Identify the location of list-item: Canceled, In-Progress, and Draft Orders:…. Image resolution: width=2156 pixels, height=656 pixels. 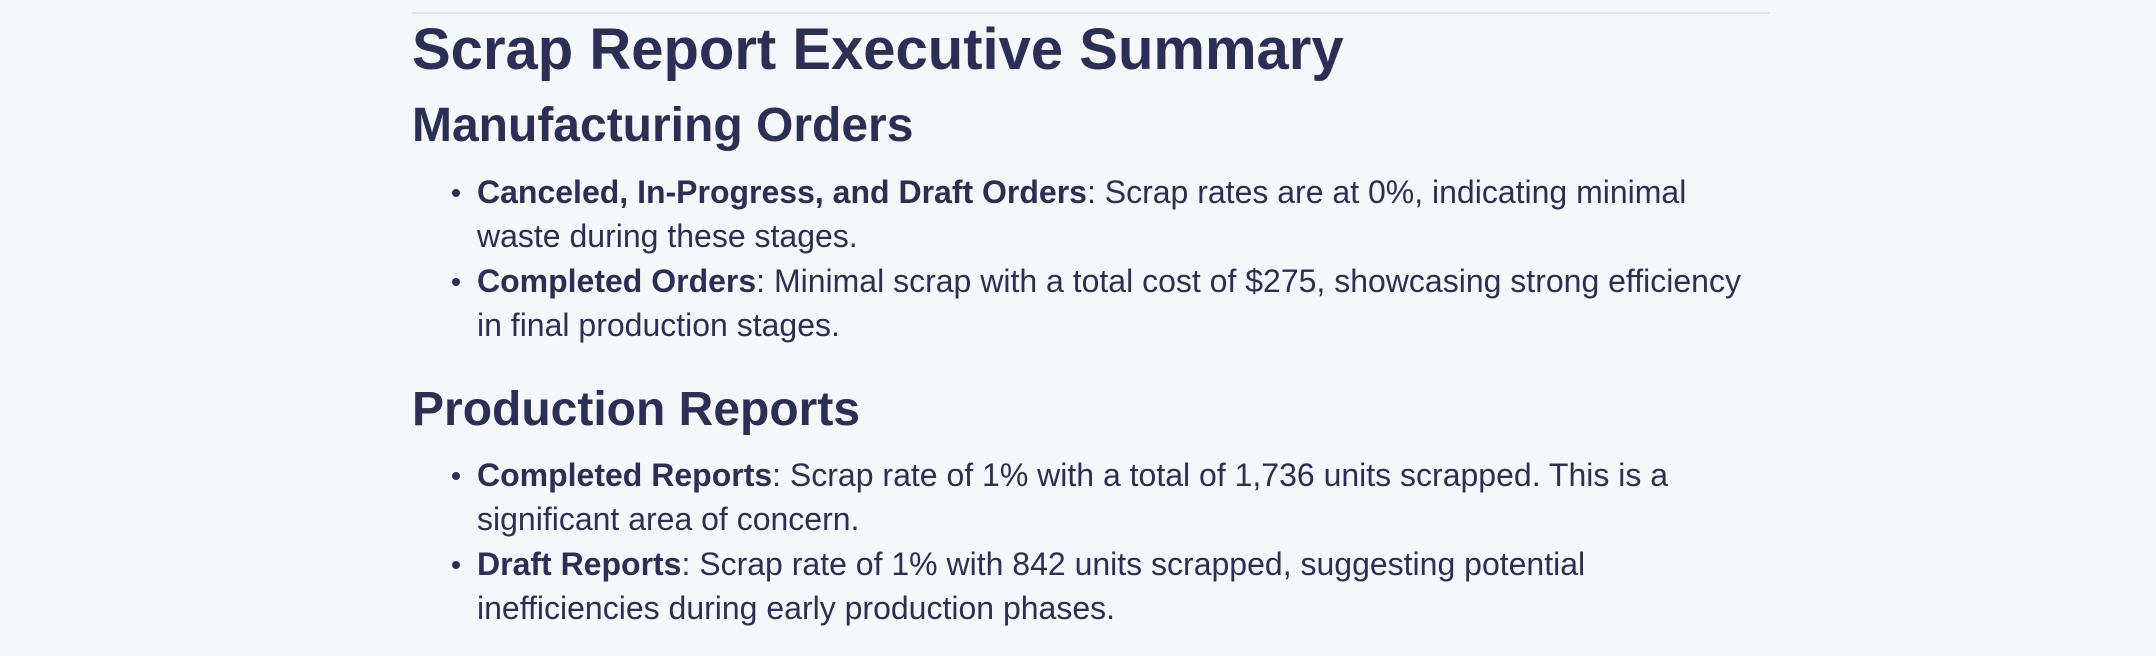
(1089, 214).